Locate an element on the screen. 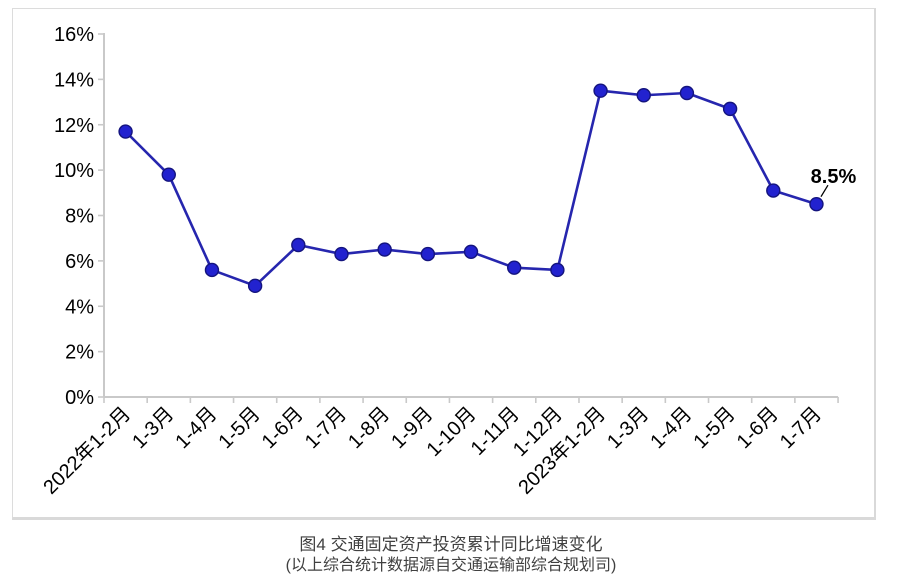 This screenshot has width=902, height=588. y-tick-label: 4% is located at coordinates (79, 307).